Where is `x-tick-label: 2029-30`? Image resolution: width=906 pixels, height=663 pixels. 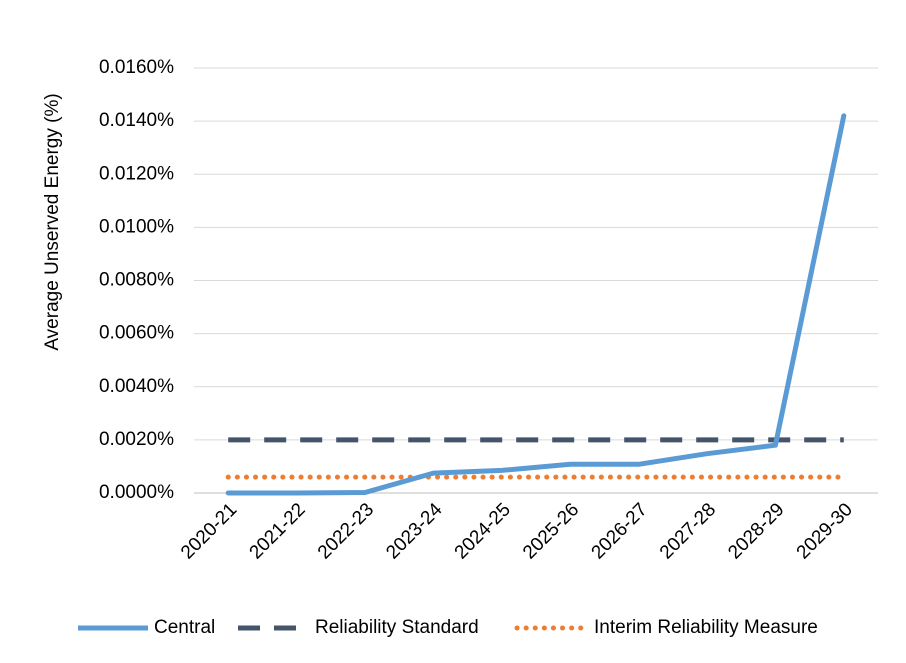
x-tick-label: 2029-30 is located at coordinates (825, 531).